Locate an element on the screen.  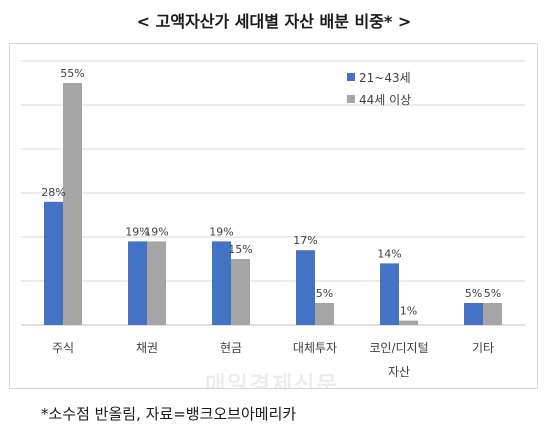
watermark: 매일경제신문 is located at coordinates (271, 380).